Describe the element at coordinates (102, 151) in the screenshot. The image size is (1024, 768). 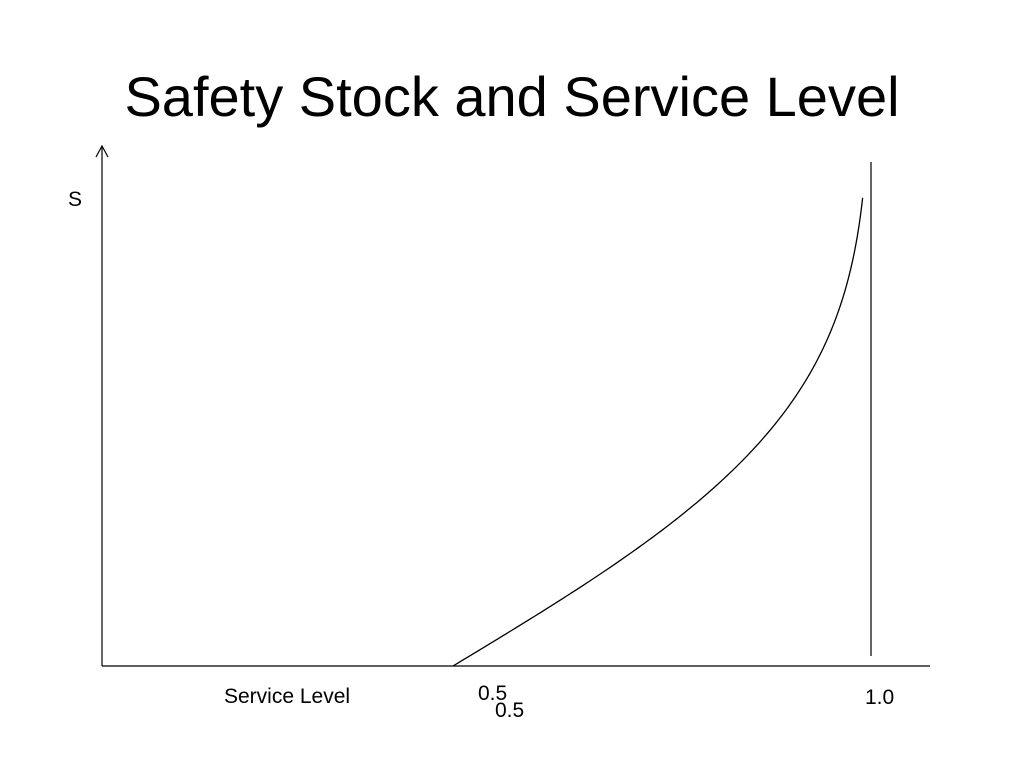
I see `y-axis-arrowhead` at that location.